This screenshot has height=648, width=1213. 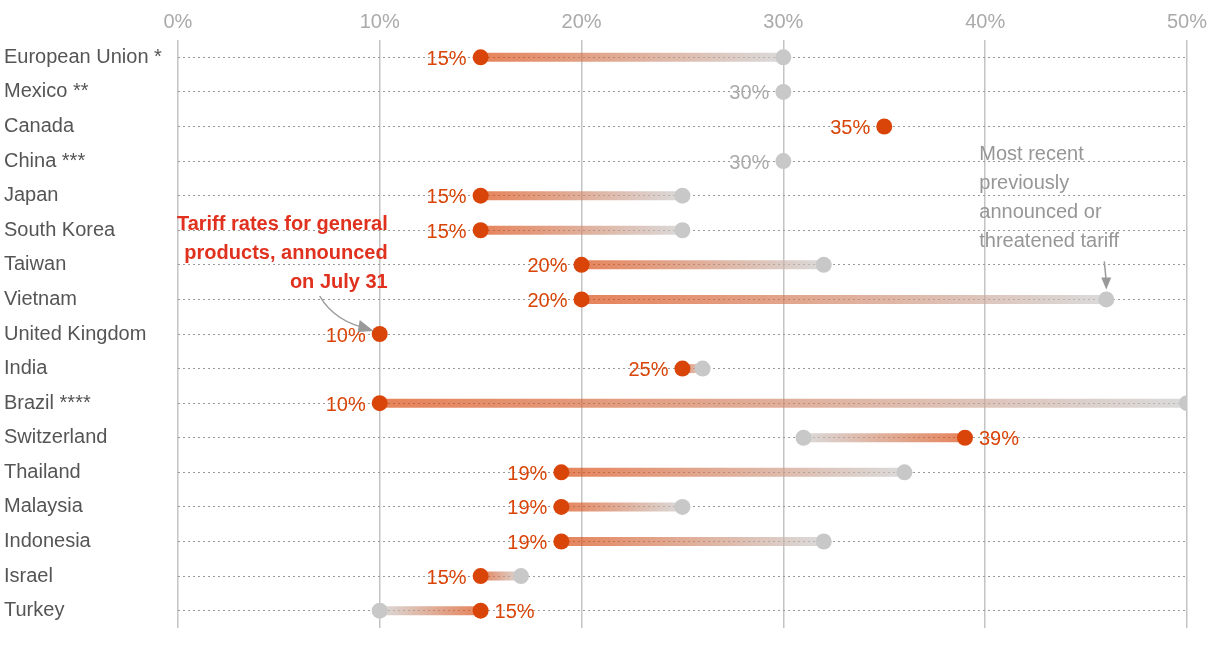 I want to click on y-tick-label: Brazil ****, so click(x=47, y=401).